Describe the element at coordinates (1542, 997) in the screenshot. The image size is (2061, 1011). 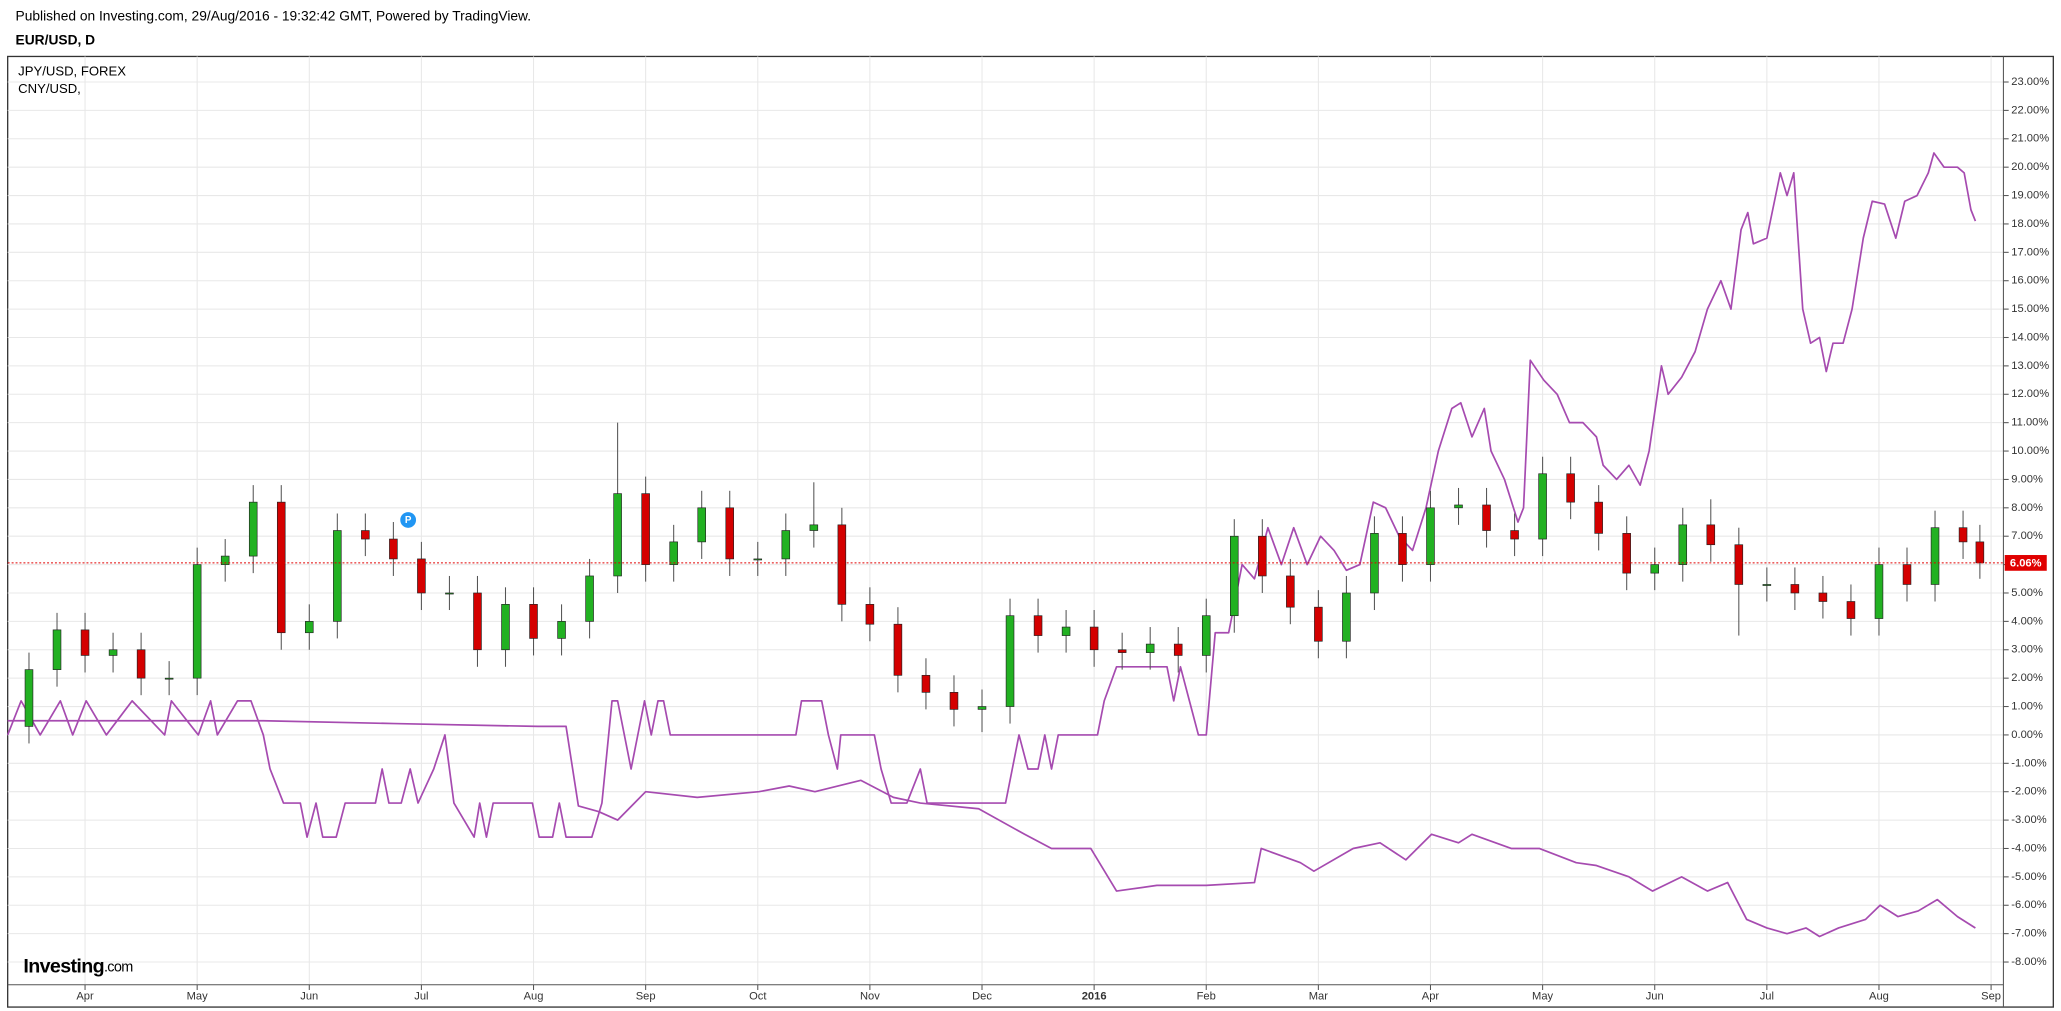
I see `x-tick-label: May` at that location.